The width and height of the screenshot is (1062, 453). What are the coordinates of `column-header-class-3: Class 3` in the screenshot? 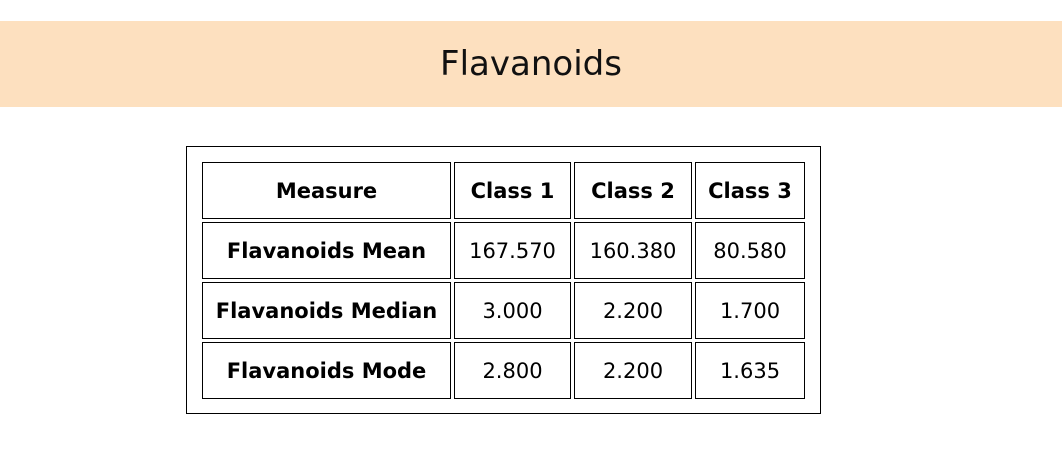 It's located at (750, 190).